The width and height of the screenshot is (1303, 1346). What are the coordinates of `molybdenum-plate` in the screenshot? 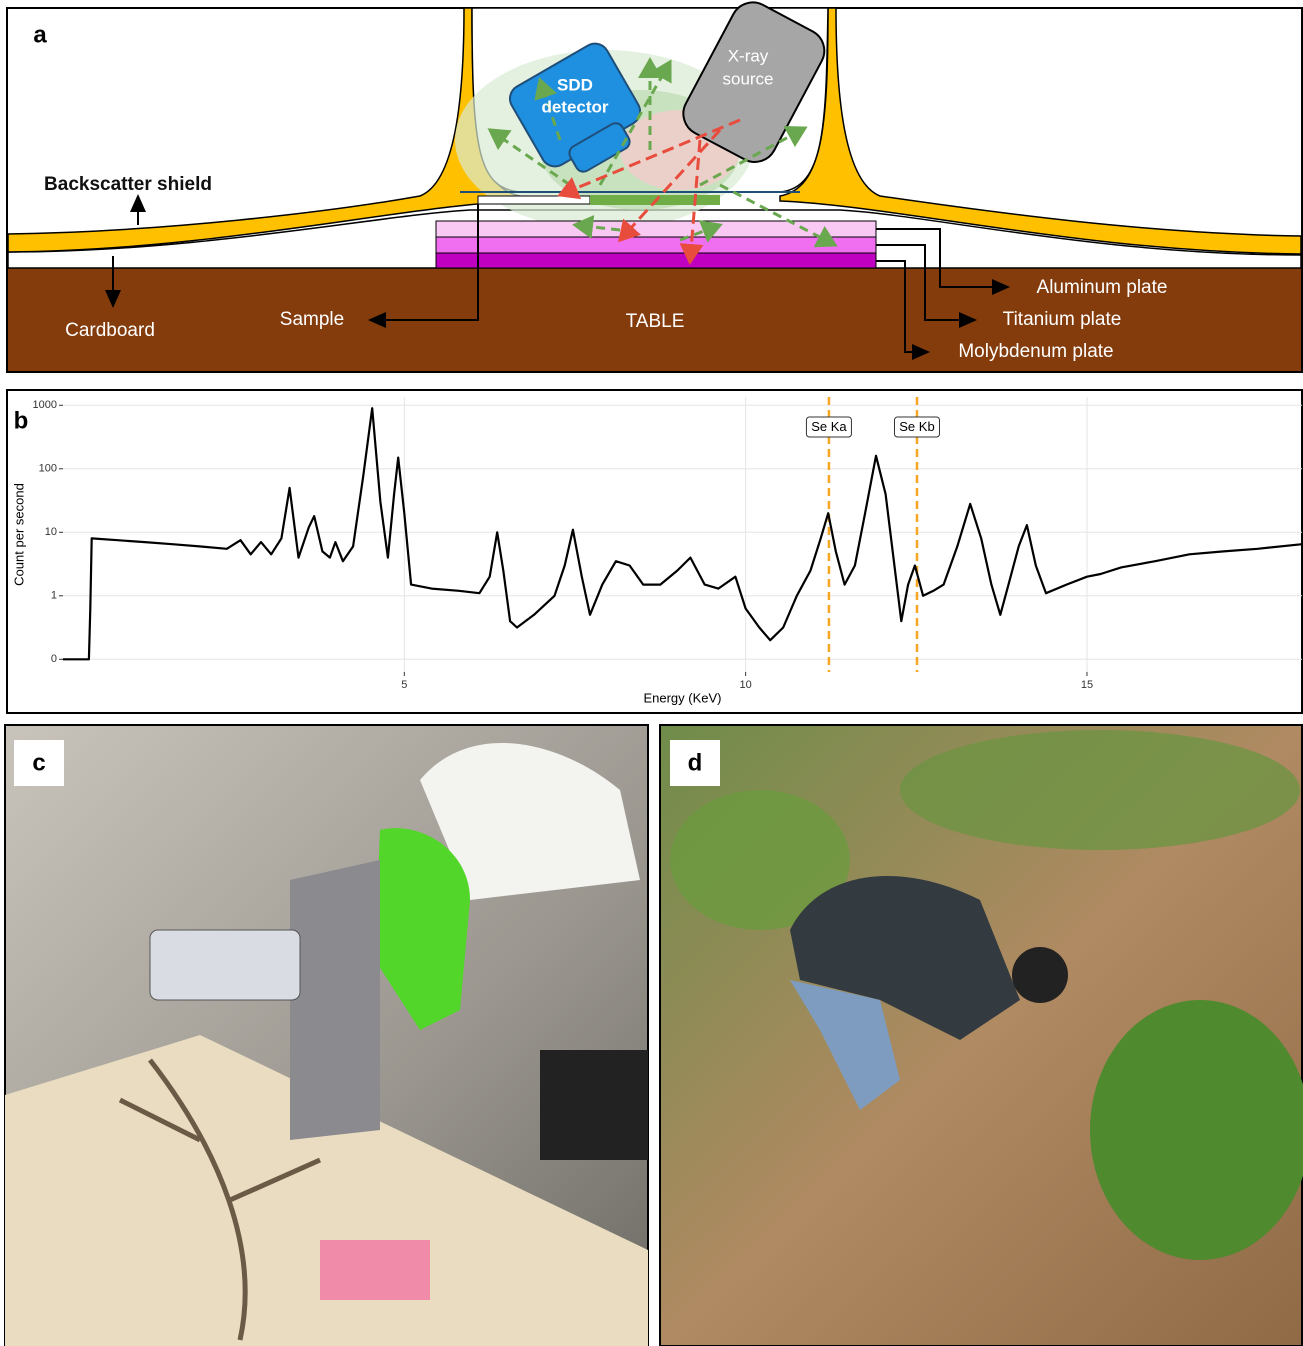 It's located at (656, 260).